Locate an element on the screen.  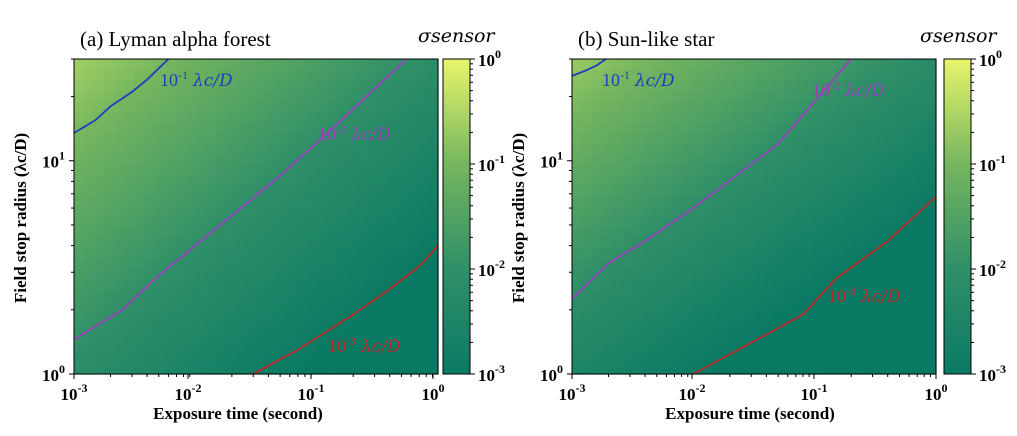
x-axis-label: Exposure time (second) is located at coordinates (238, 413).